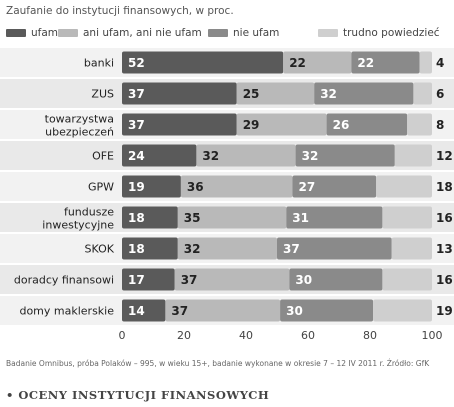 This screenshot has width=454, height=407. I want to click on legend-label-1: ani ufam, ani nie ufam, so click(142, 33).